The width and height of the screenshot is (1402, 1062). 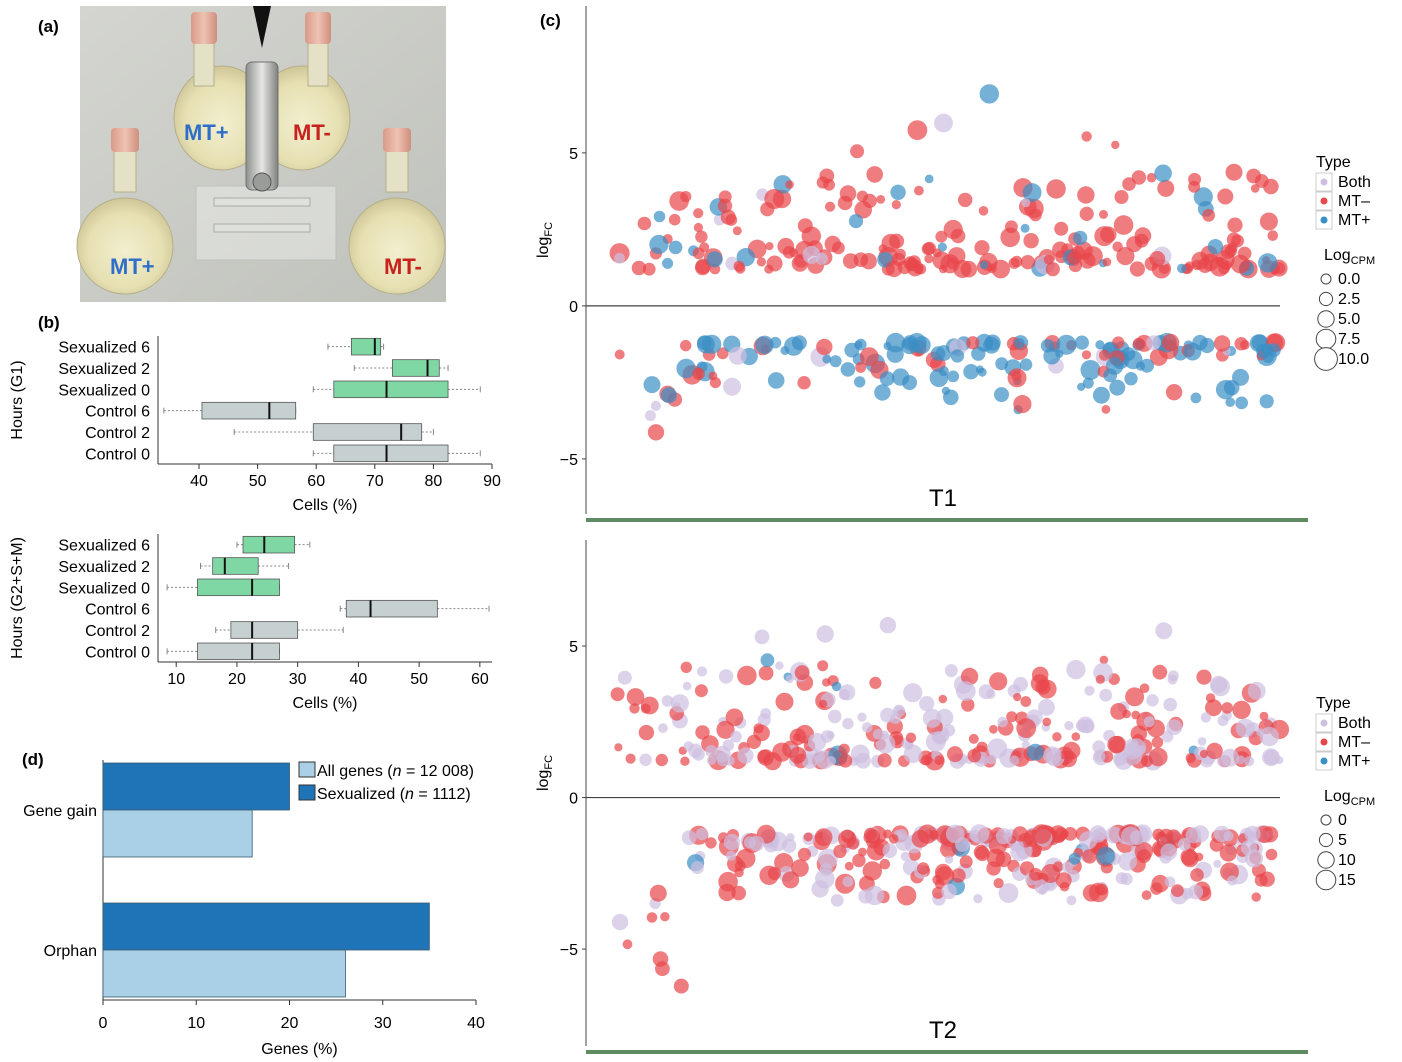 What do you see at coordinates (569, 950) in the screenshot?
I see `y-tick-label: −5` at bounding box center [569, 950].